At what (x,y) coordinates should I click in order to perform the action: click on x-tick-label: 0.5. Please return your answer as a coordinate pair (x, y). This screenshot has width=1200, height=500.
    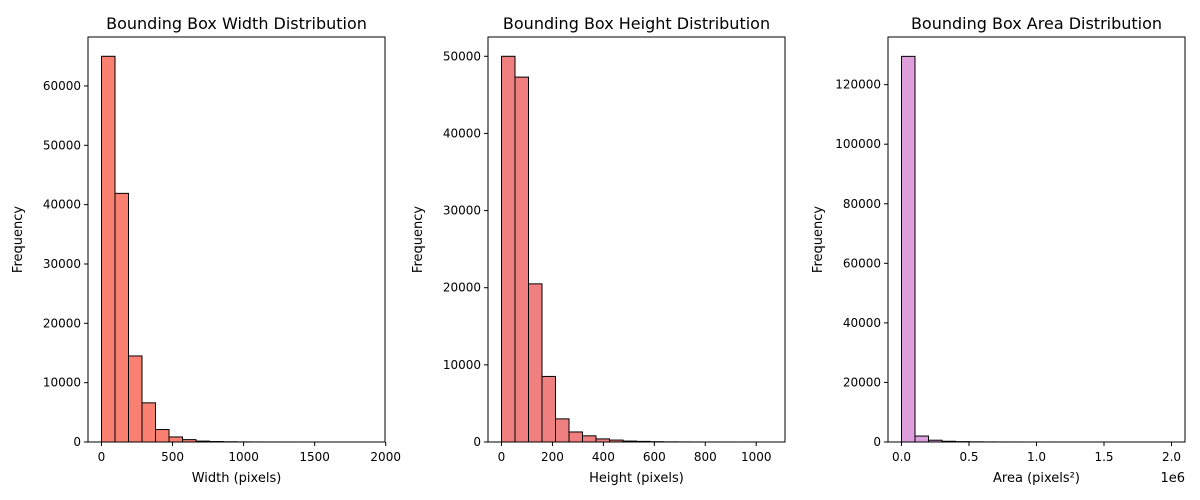
    Looking at the image, I should click on (968, 457).